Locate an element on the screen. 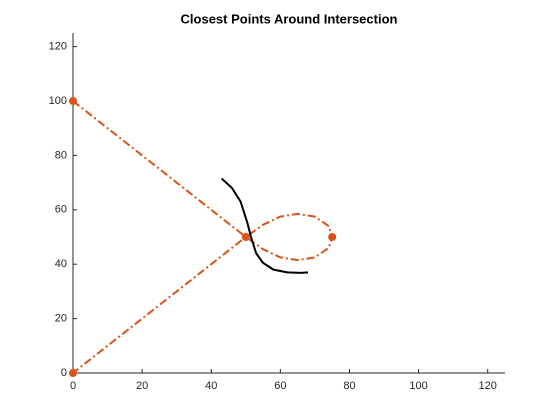 Image resolution: width=560 pixels, height=420 pixels. y-tick-label: 20 is located at coordinates (61, 319).